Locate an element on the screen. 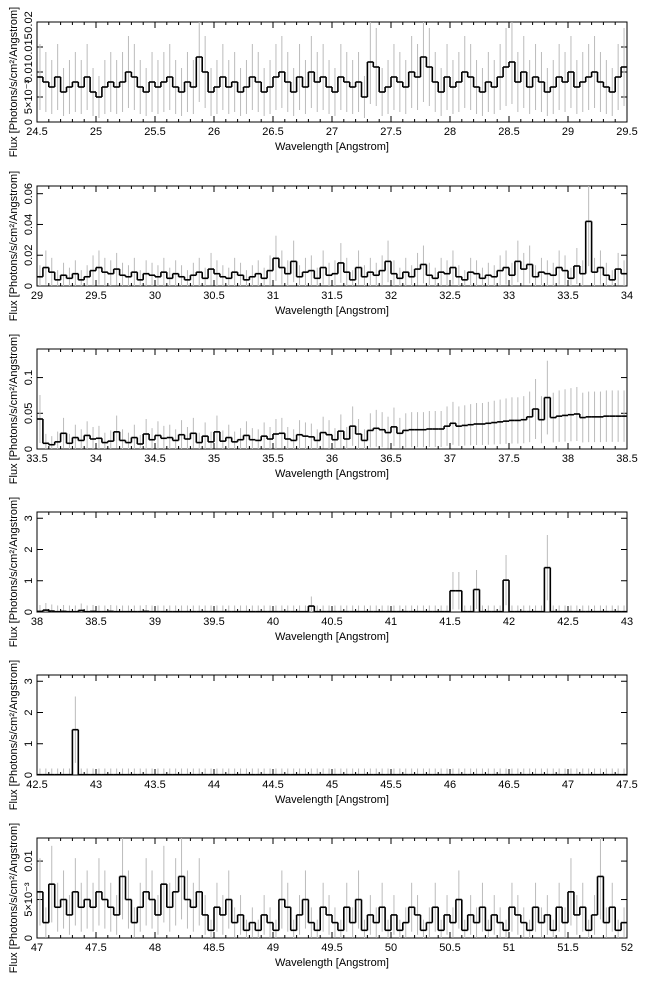  x-tick-label: 46.5 is located at coordinates (508, 785).